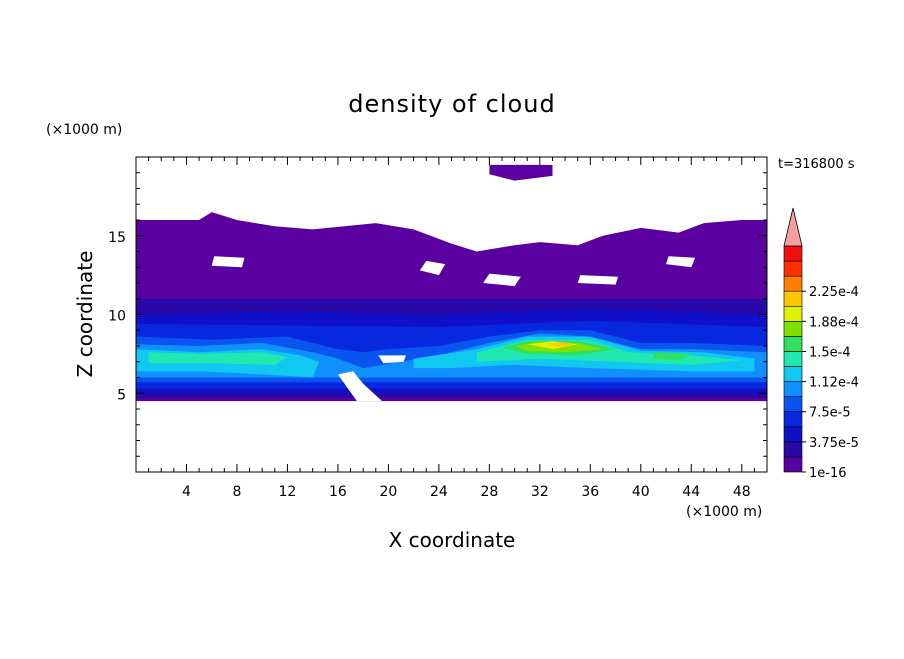  I want to click on time-label: t=316800 s, so click(816, 164).